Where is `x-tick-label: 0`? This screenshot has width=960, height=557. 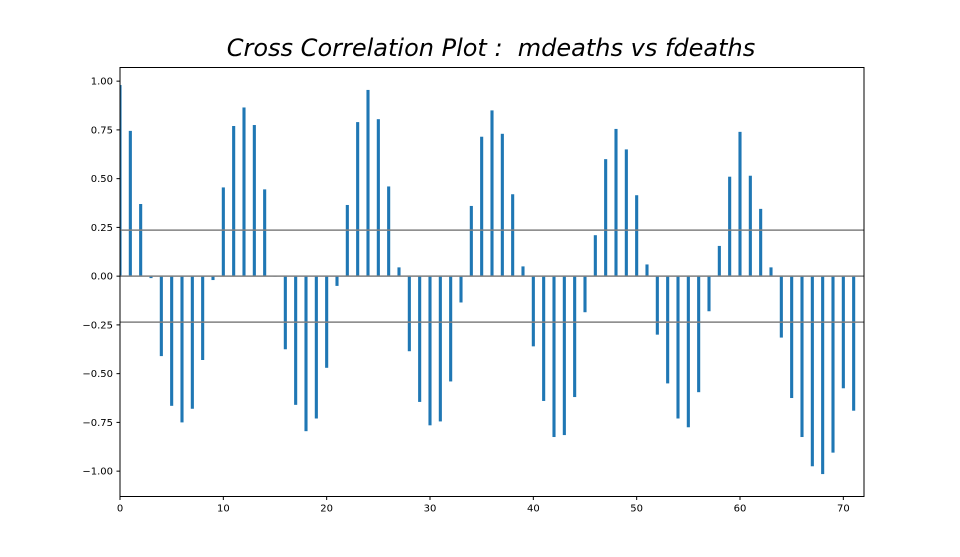
x-tick-label: 0 is located at coordinates (120, 509).